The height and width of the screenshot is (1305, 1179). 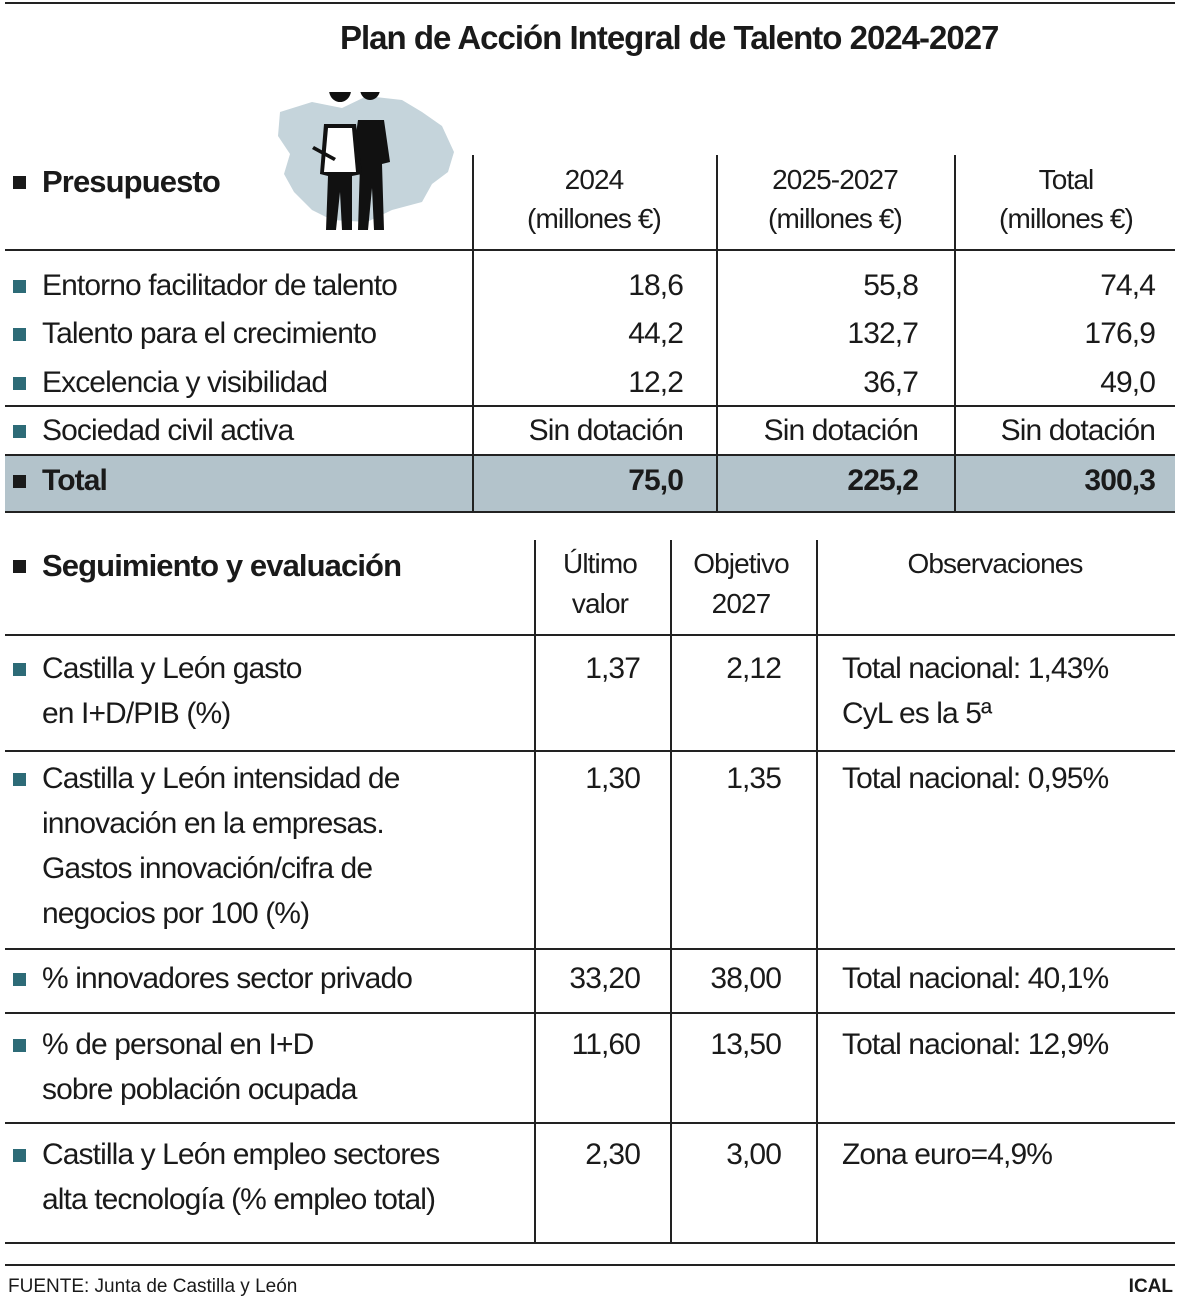 I want to click on note: Total nacional: 1,43%, so click(x=975, y=668).